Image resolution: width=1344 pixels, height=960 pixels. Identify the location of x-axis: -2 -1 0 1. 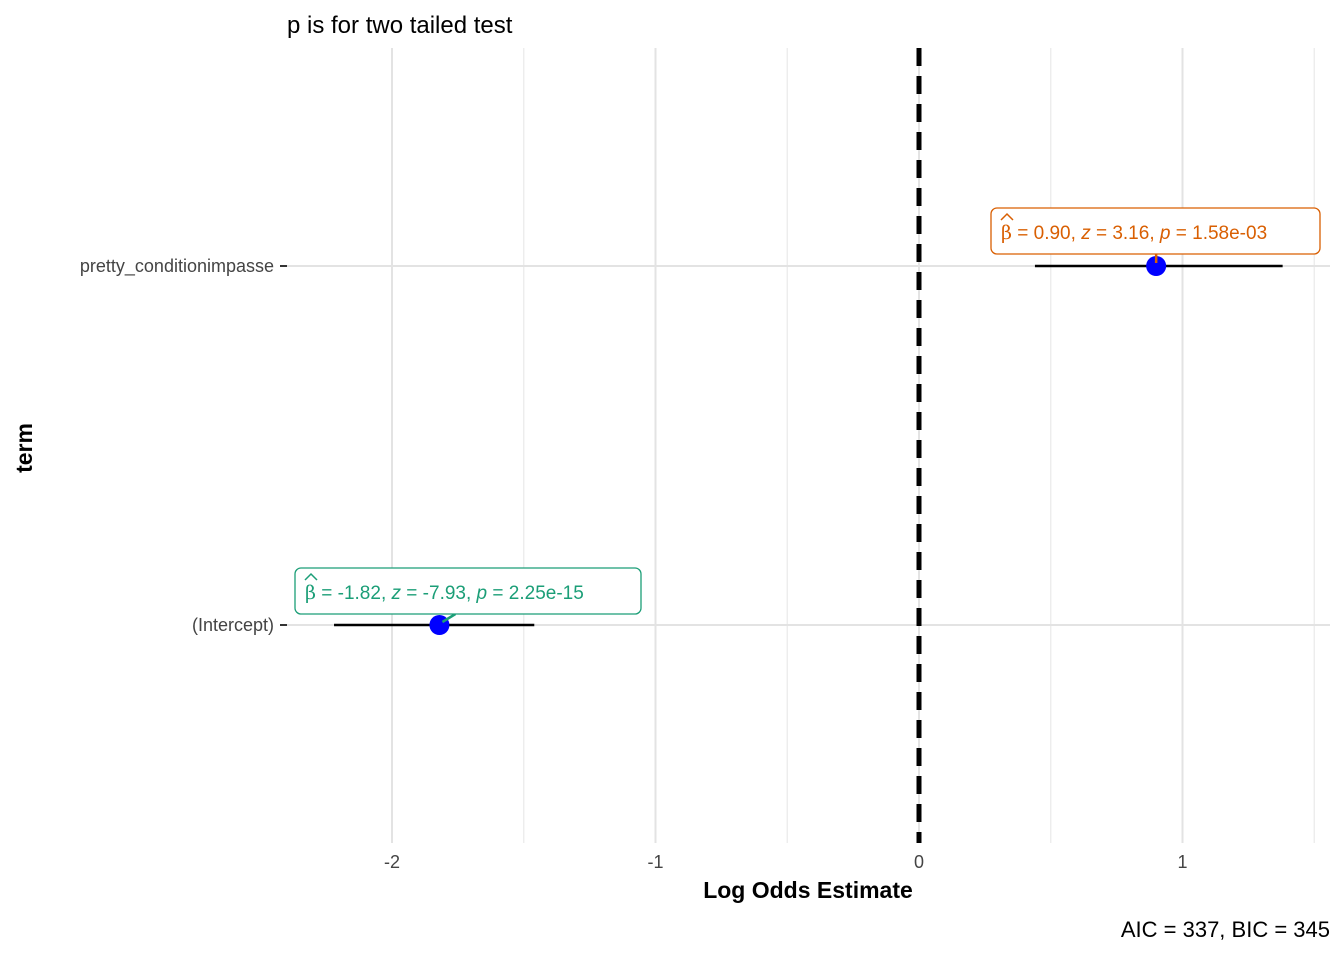
(786, 862).